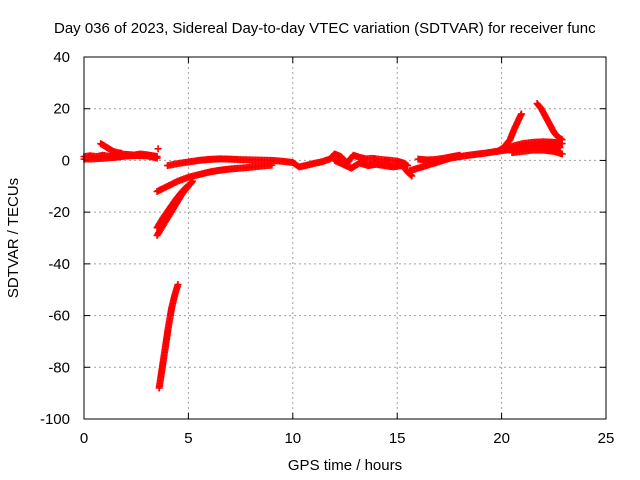  I want to click on x-tick-label: 15, so click(397, 438).